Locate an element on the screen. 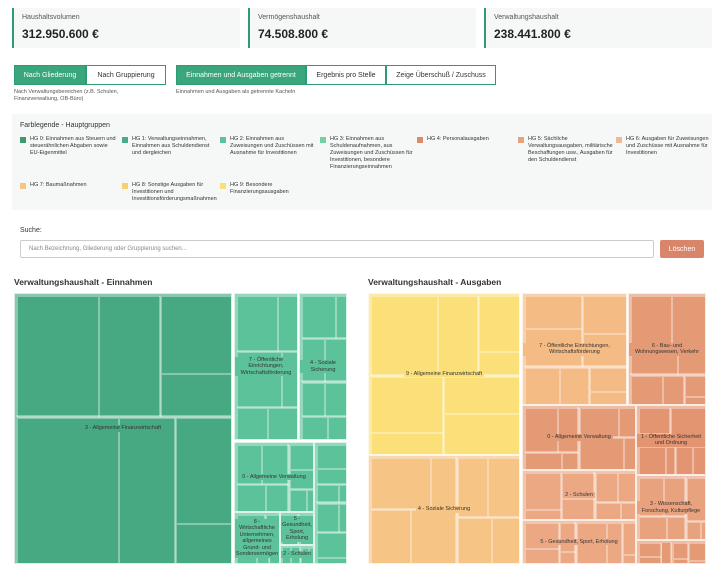 This screenshot has width=720, height=576. toggle-button: Nach Gruppierung is located at coordinates (126, 75).